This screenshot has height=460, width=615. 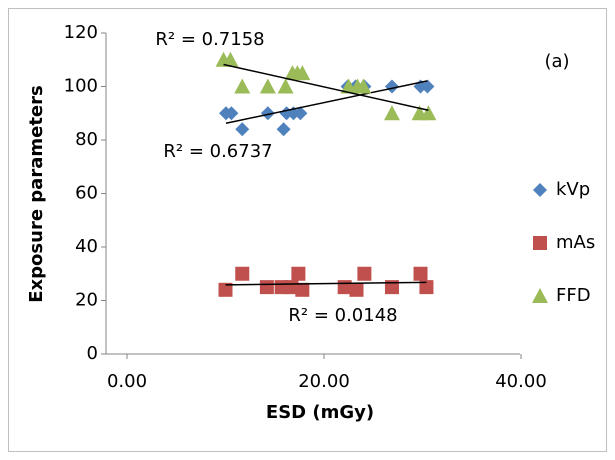 What do you see at coordinates (92, 353) in the screenshot?
I see `y-tick-label: 0` at bounding box center [92, 353].